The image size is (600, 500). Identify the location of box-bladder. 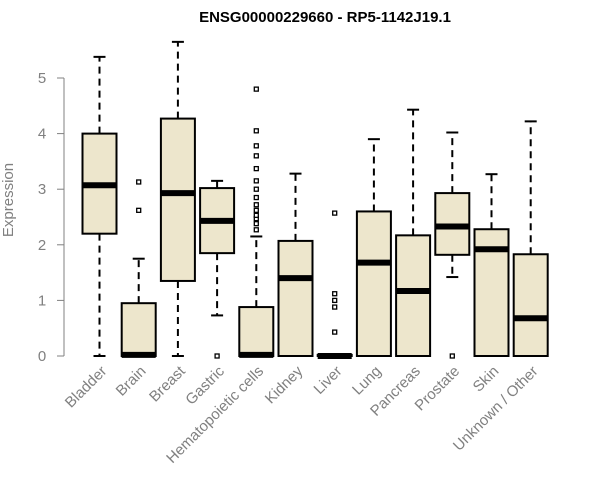
(99, 206).